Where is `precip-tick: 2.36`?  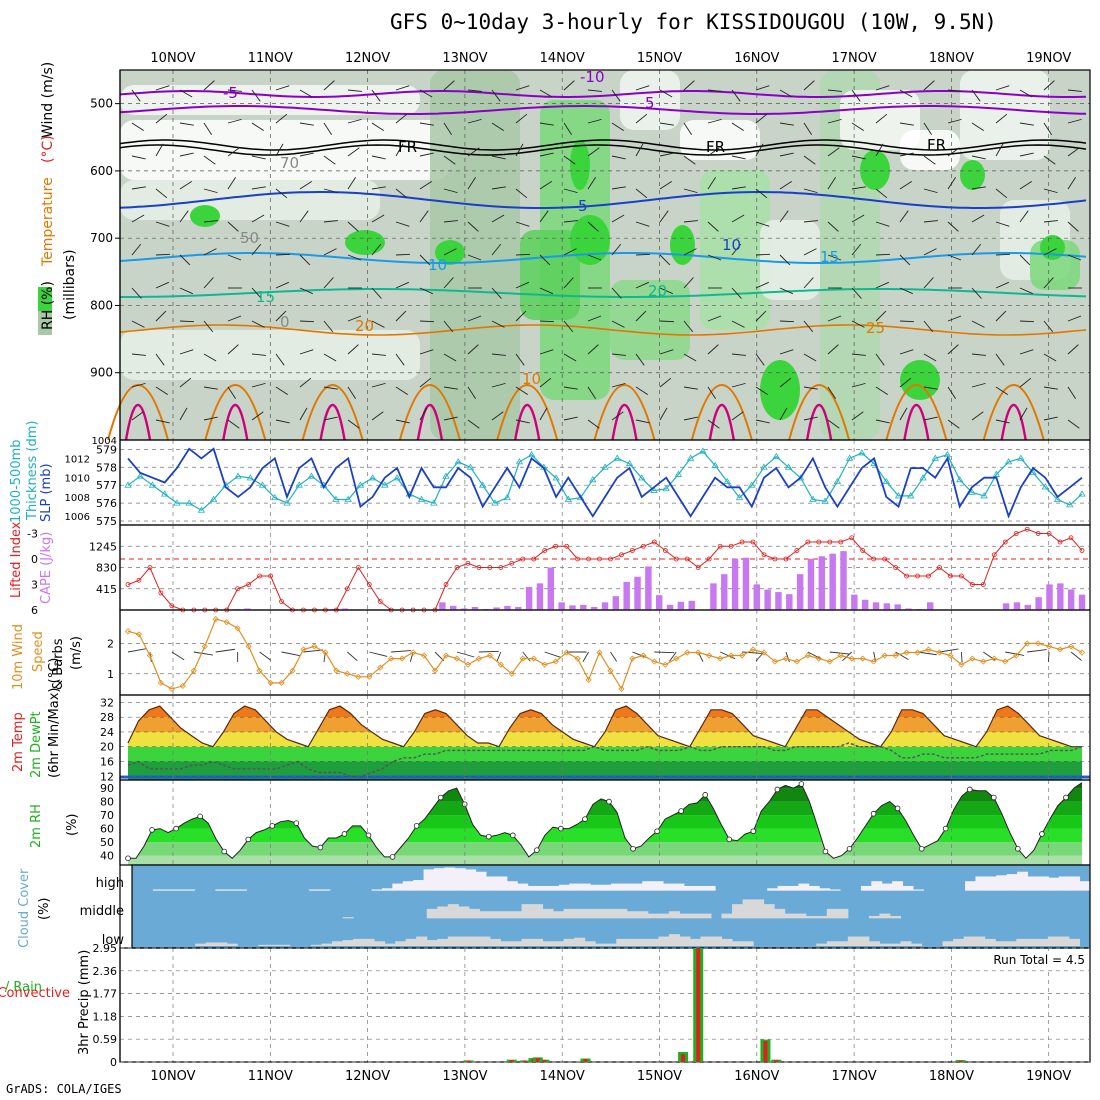 precip-tick: 2.36 is located at coordinates (105, 971).